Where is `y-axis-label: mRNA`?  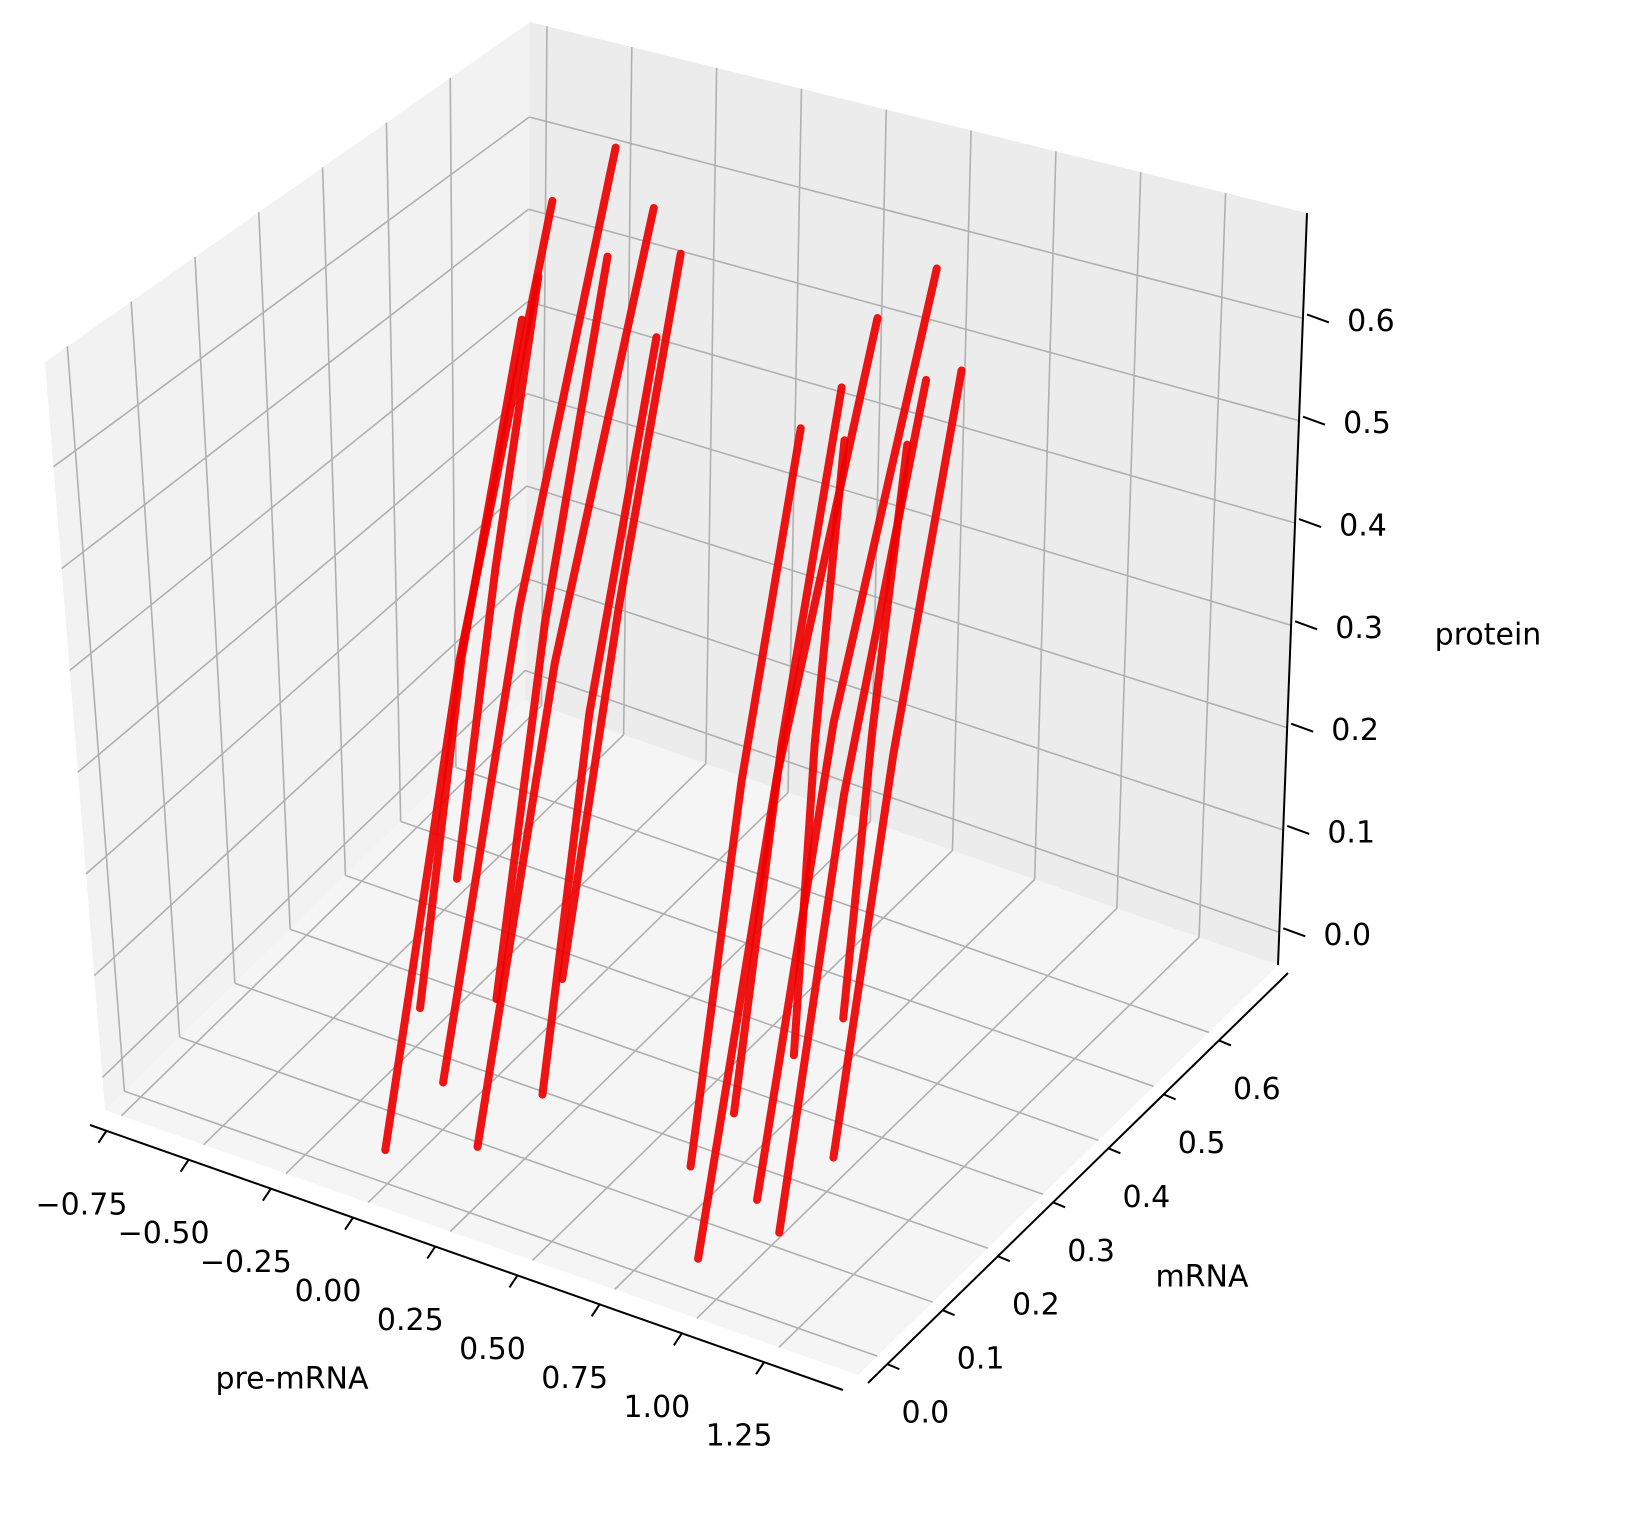
y-axis-label: mRNA is located at coordinates (1202, 1277).